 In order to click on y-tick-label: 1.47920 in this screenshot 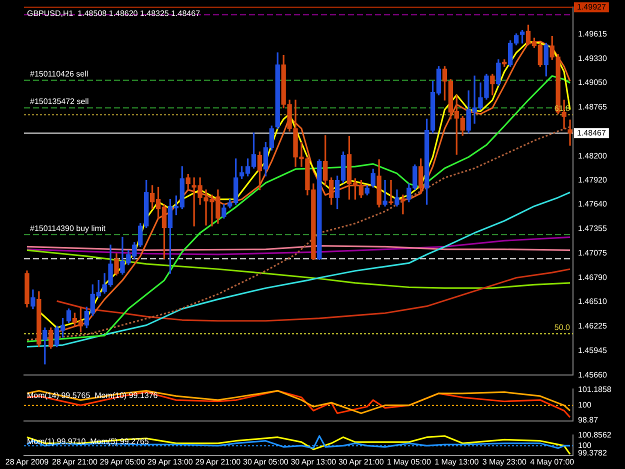, I will do `click(593, 180)`.